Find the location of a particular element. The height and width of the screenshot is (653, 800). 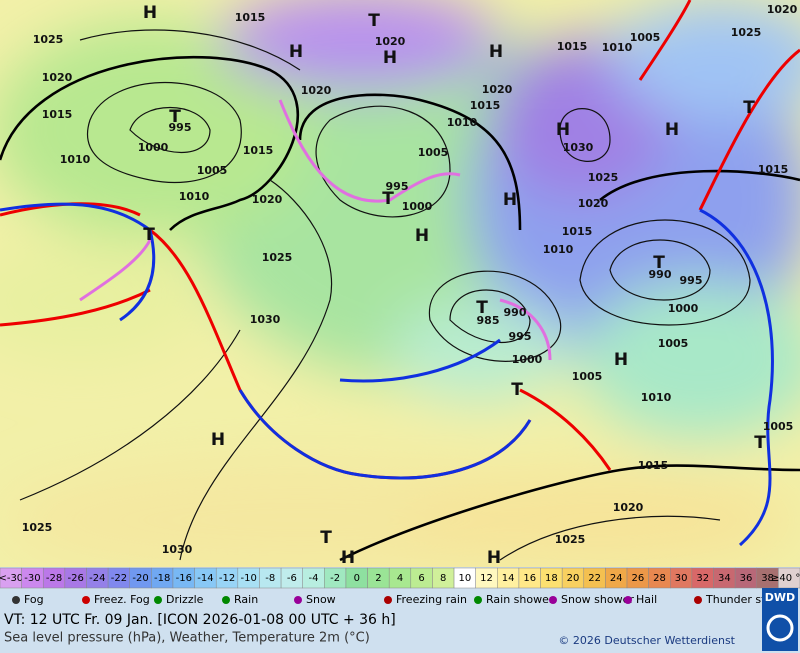

weather-label: Rain is located at coordinates (246, 599).